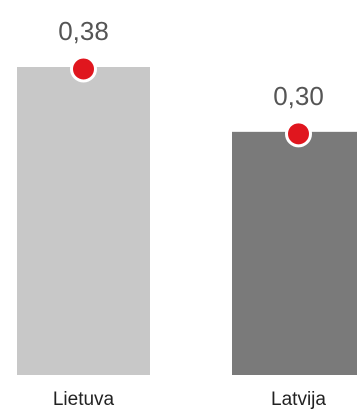 The height and width of the screenshot is (417, 357). Describe the element at coordinates (298, 96) in the screenshot. I see `value-label-latvija: 0,30` at that location.